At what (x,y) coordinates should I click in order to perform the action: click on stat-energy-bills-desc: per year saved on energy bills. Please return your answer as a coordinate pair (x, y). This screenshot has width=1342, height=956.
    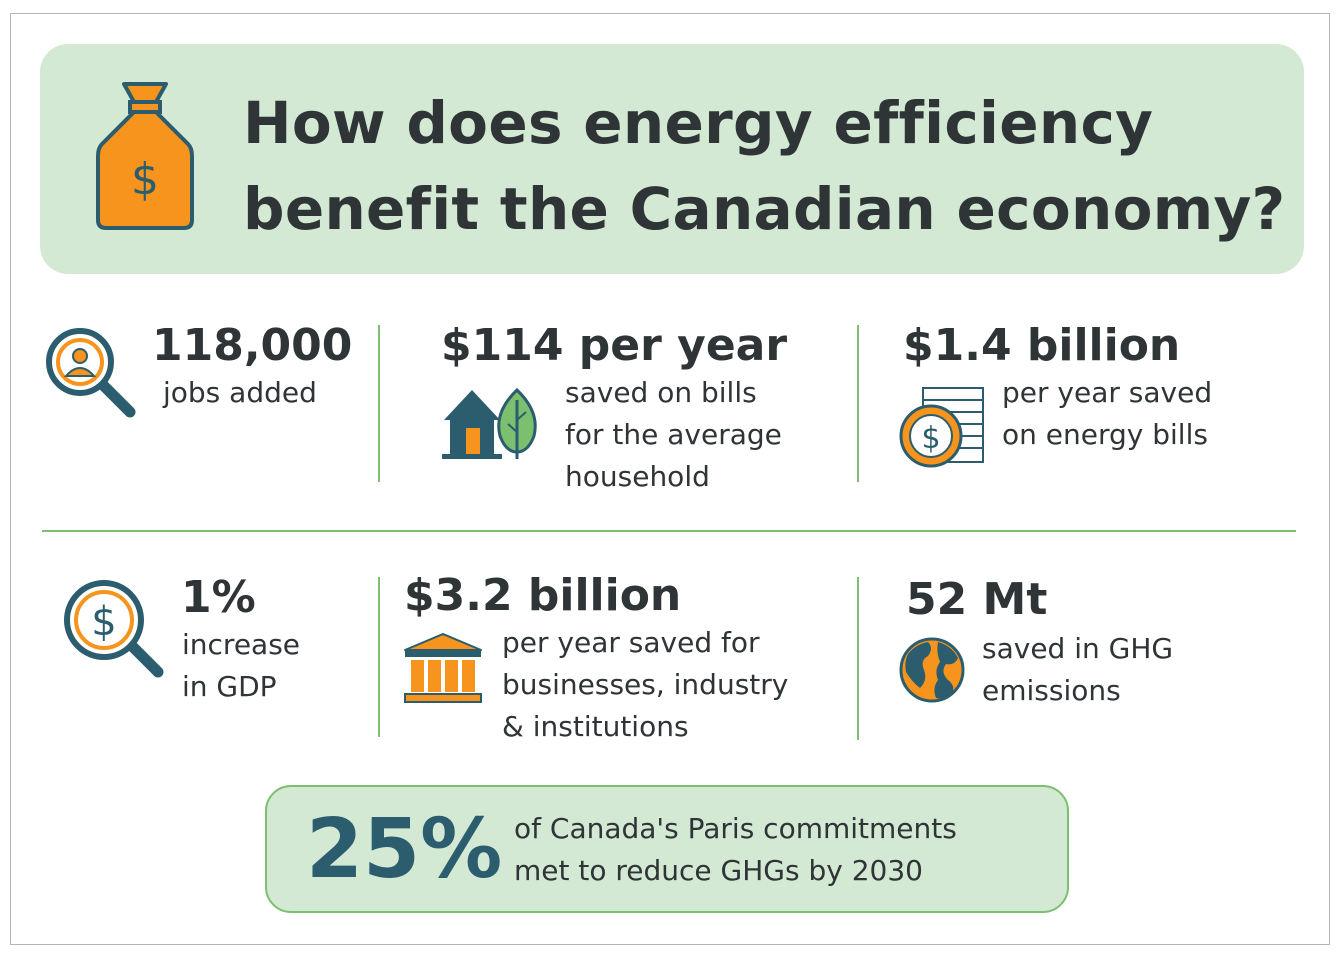
    Looking at the image, I should click on (1107, 414).